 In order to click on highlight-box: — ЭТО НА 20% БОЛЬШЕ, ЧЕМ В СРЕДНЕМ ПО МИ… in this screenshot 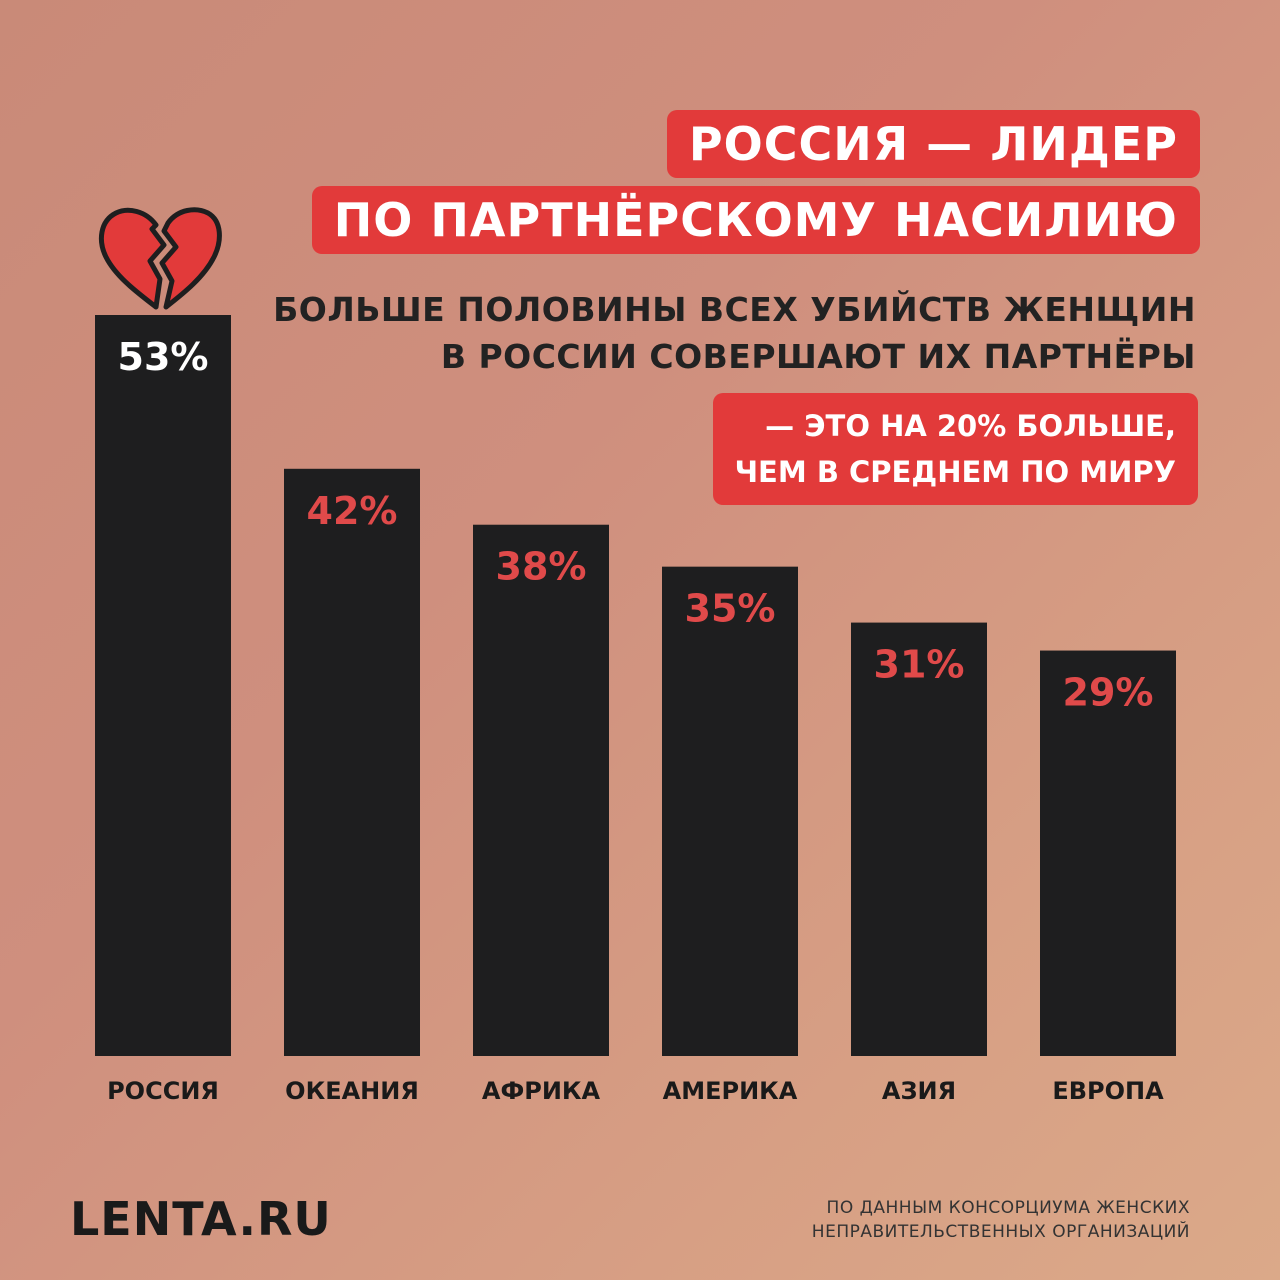, I will do `click(955, 449)`.